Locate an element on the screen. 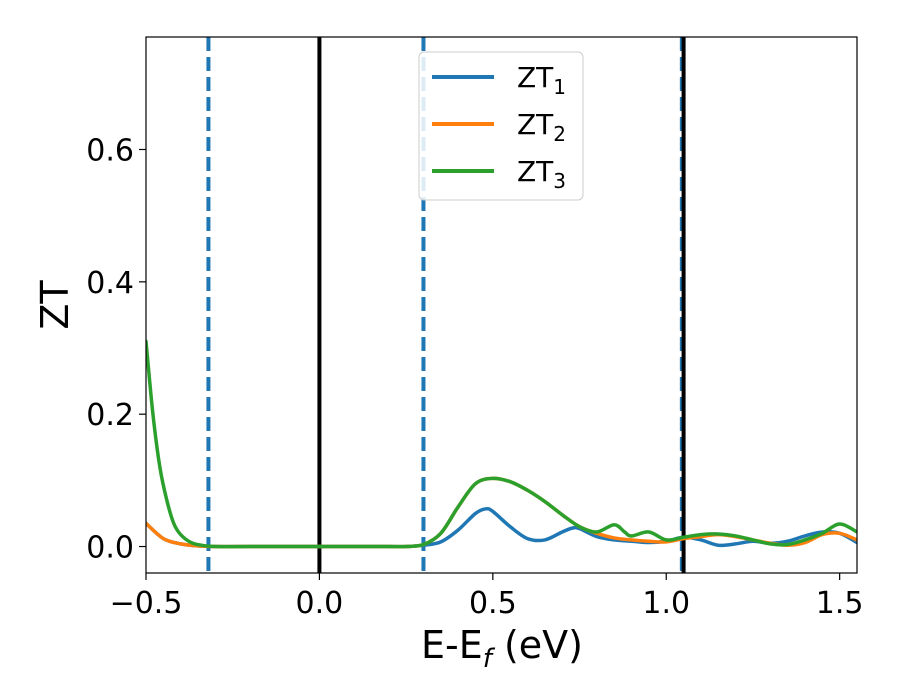 Image resolution: width=900 pixels, height=700 pixels. y-tick-label: 0.0 is located at coordinates (110, 548).